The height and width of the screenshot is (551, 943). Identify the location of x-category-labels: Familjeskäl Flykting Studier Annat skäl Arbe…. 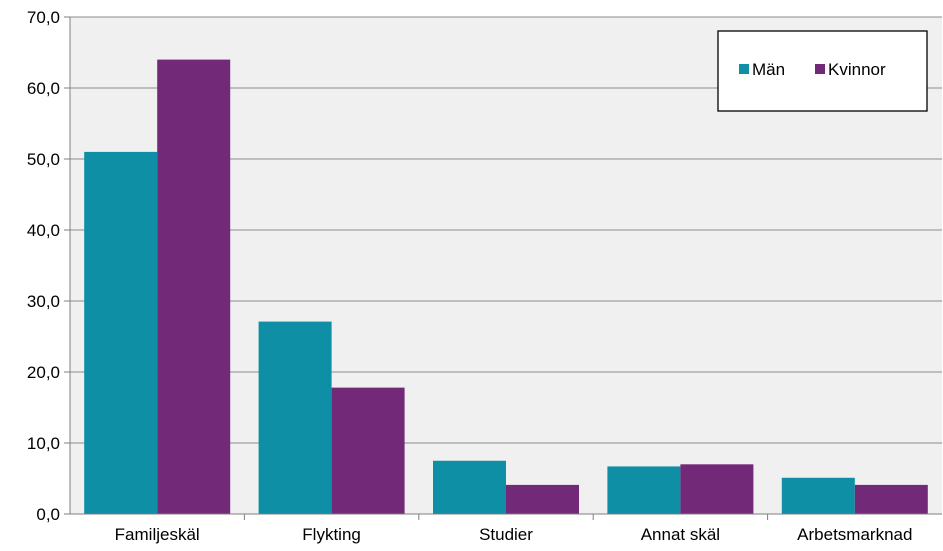
(513, 529).